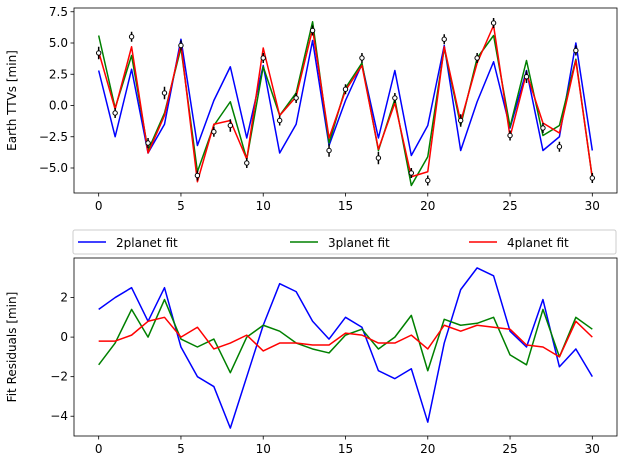 The image size is (630, 474). I want to click on legend-frame, so click(344, 242).